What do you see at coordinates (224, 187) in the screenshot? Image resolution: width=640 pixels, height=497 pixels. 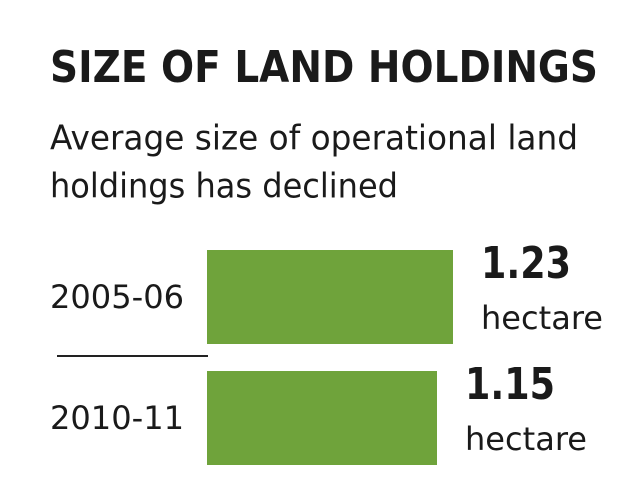 I see `subtitle: holdings has declined` at bounding box center [224, 187].